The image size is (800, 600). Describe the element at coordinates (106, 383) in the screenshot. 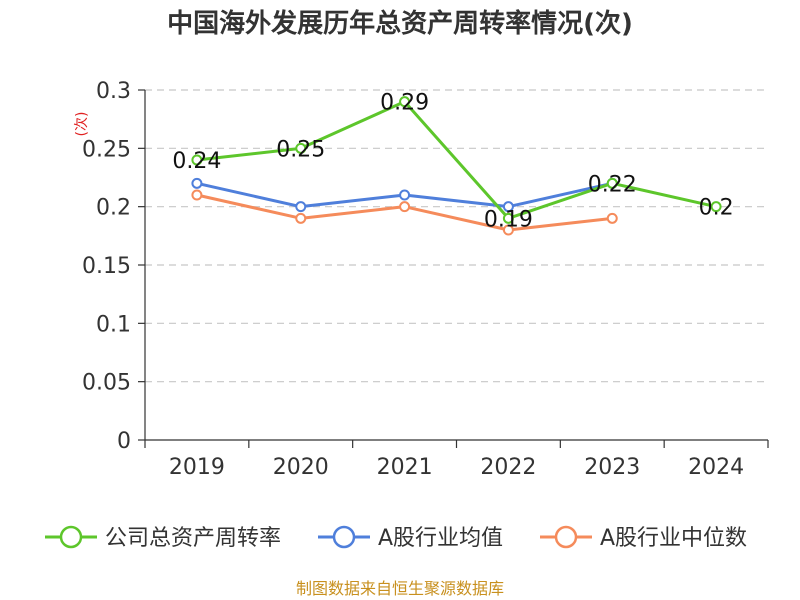

I see `y-tick-label: 0.05` at that location.